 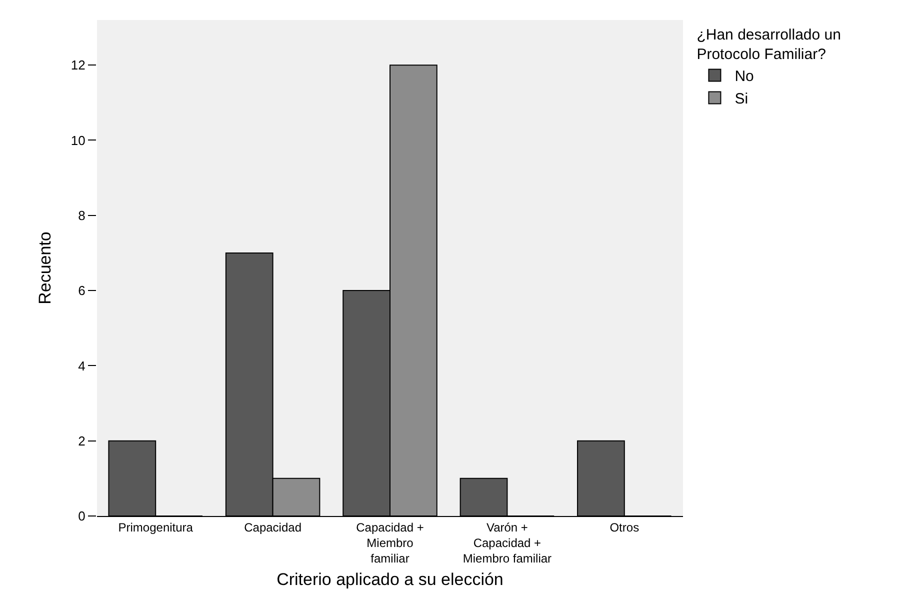 I want to click on y-tick-label: 6, so click(x=82, y=290).